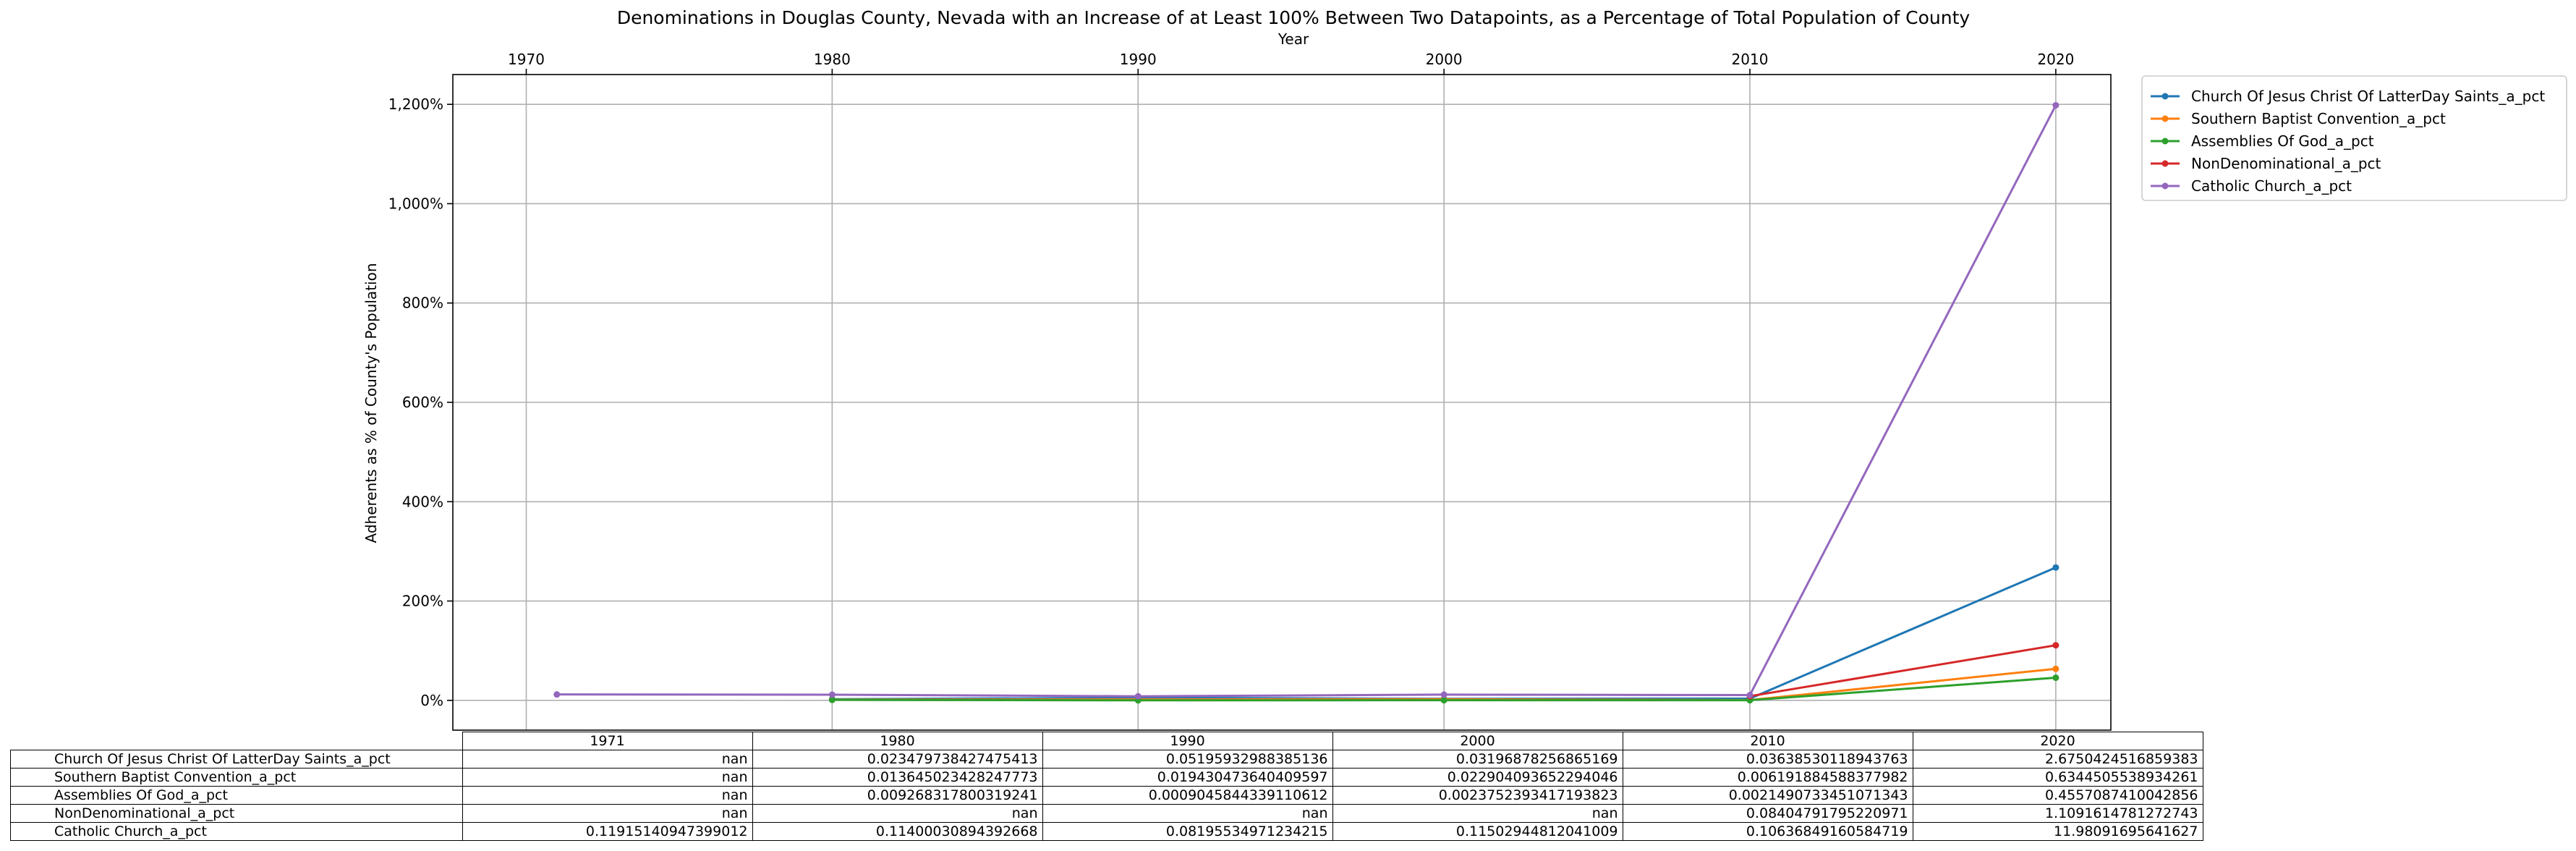  Describe the element at coordinates (1767, 831) in the screenshot. I see `table-cell: 0.10636849160584719` at that location.